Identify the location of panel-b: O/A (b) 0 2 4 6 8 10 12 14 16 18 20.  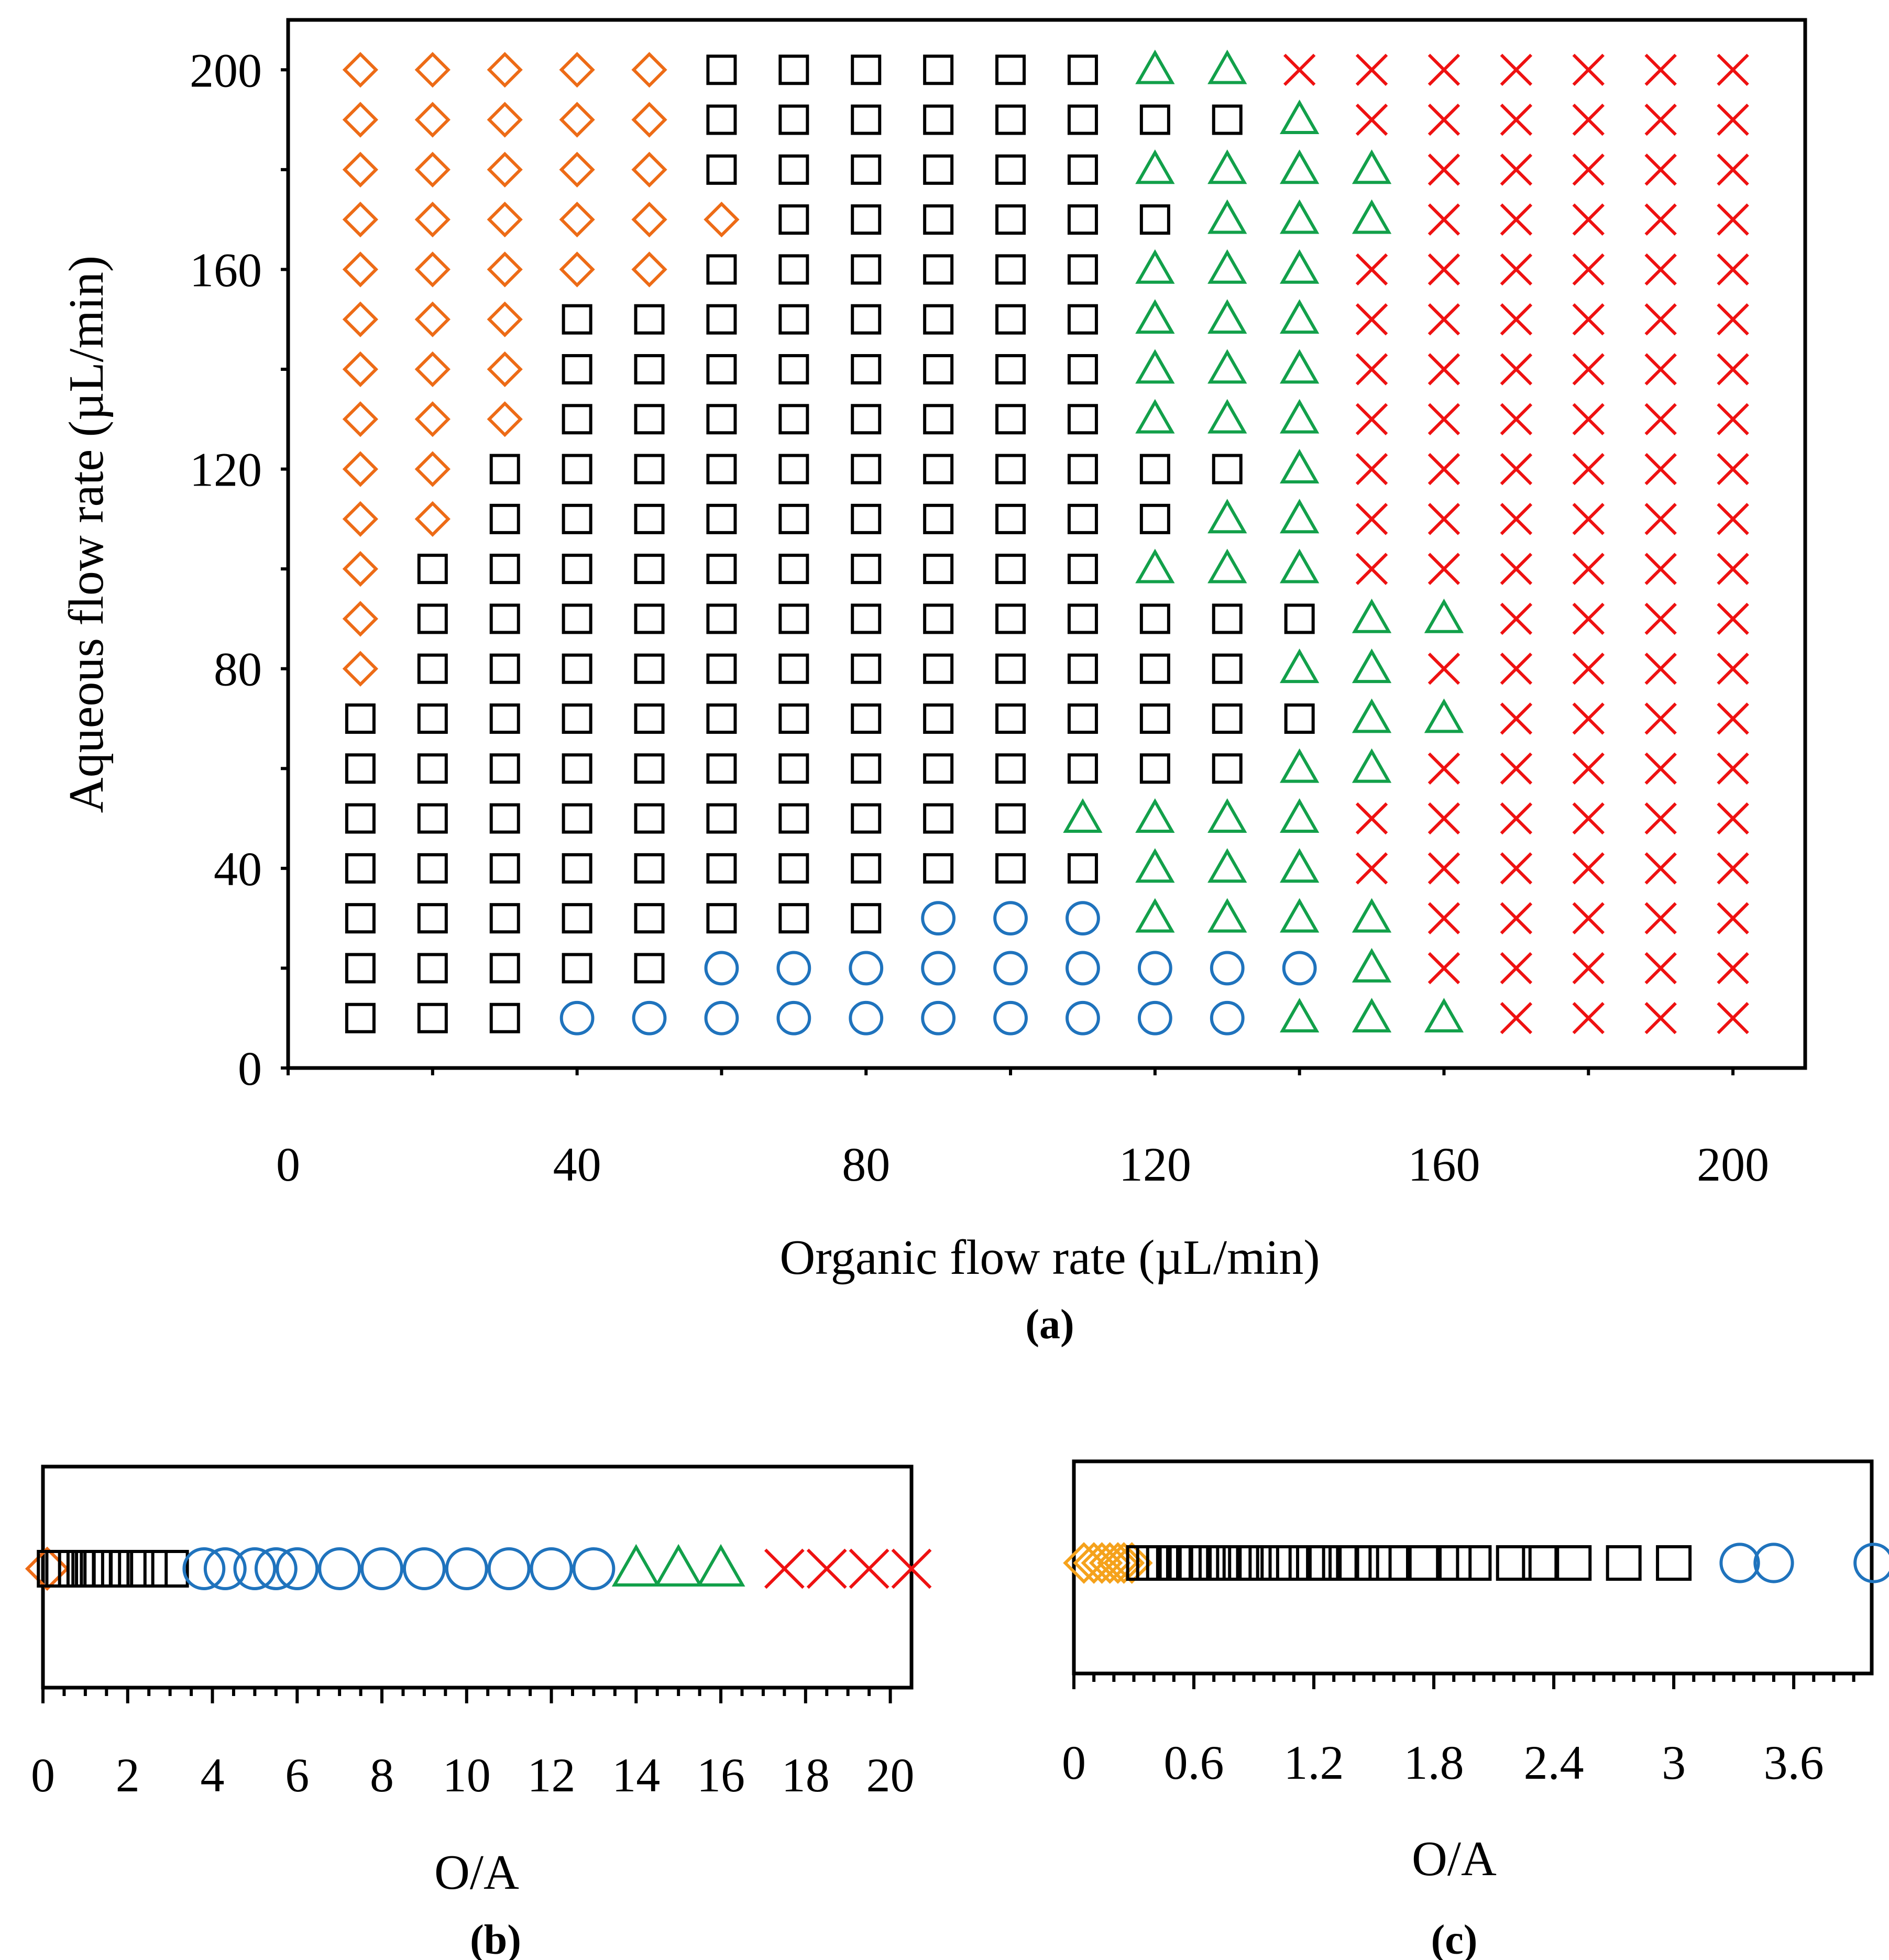
(478, 1712).